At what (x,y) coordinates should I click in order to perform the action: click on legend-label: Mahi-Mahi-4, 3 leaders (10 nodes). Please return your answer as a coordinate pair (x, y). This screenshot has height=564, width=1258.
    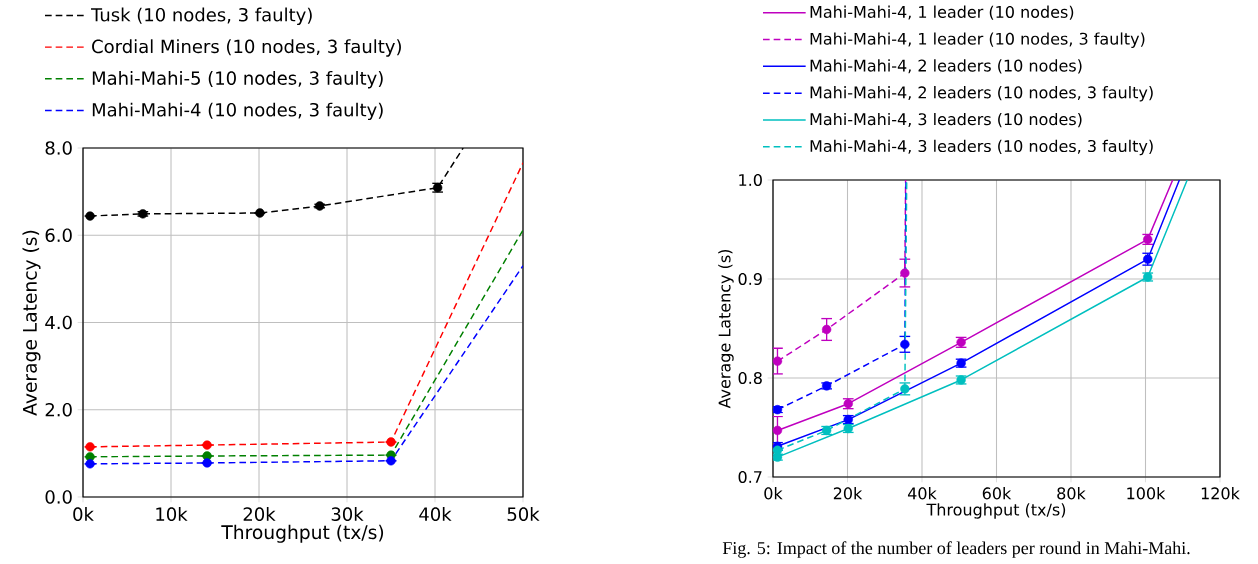
    Looking at the image, I should click on (946, 120).